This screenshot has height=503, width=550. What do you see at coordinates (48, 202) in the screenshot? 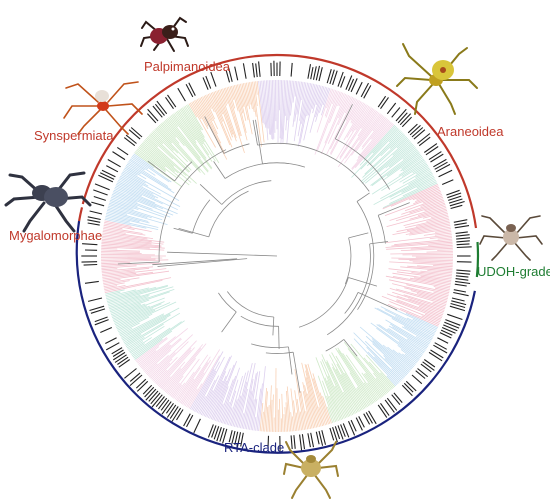
I see `tarantula-spider-icon` at bounding box center [48, 202].